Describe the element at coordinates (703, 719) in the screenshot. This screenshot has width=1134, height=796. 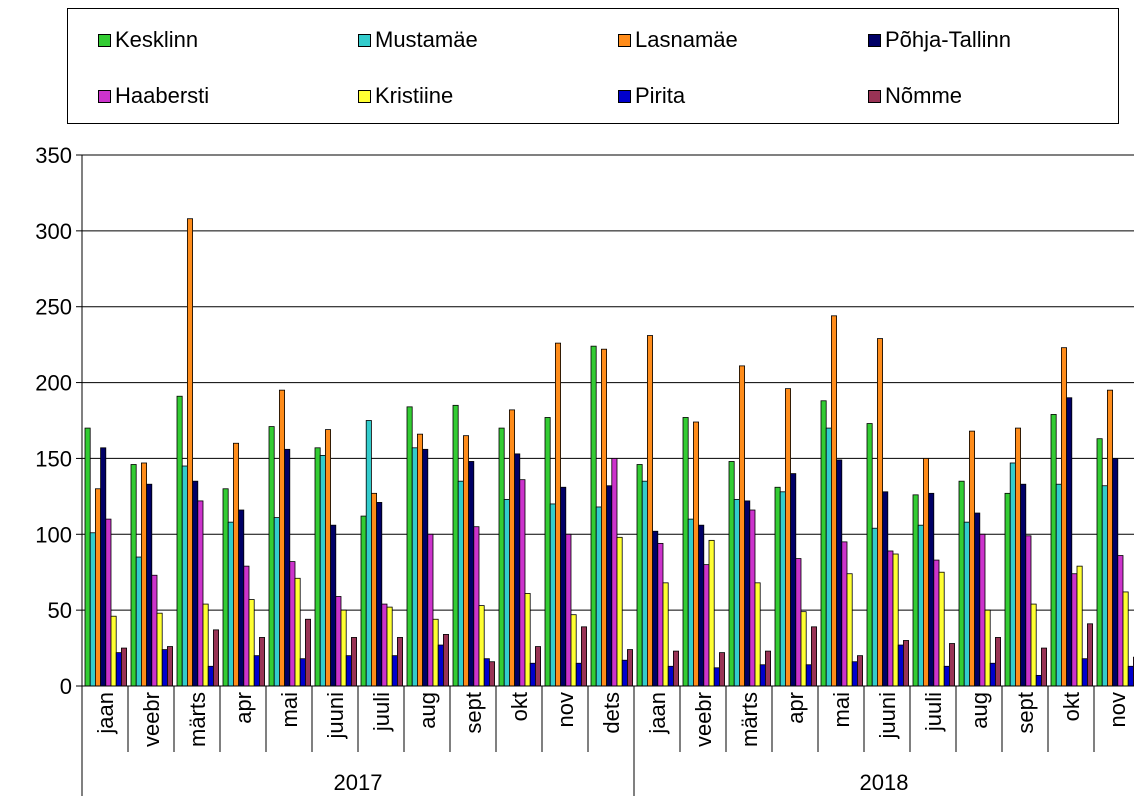
I see `x-tick-label: veebr` at that location.